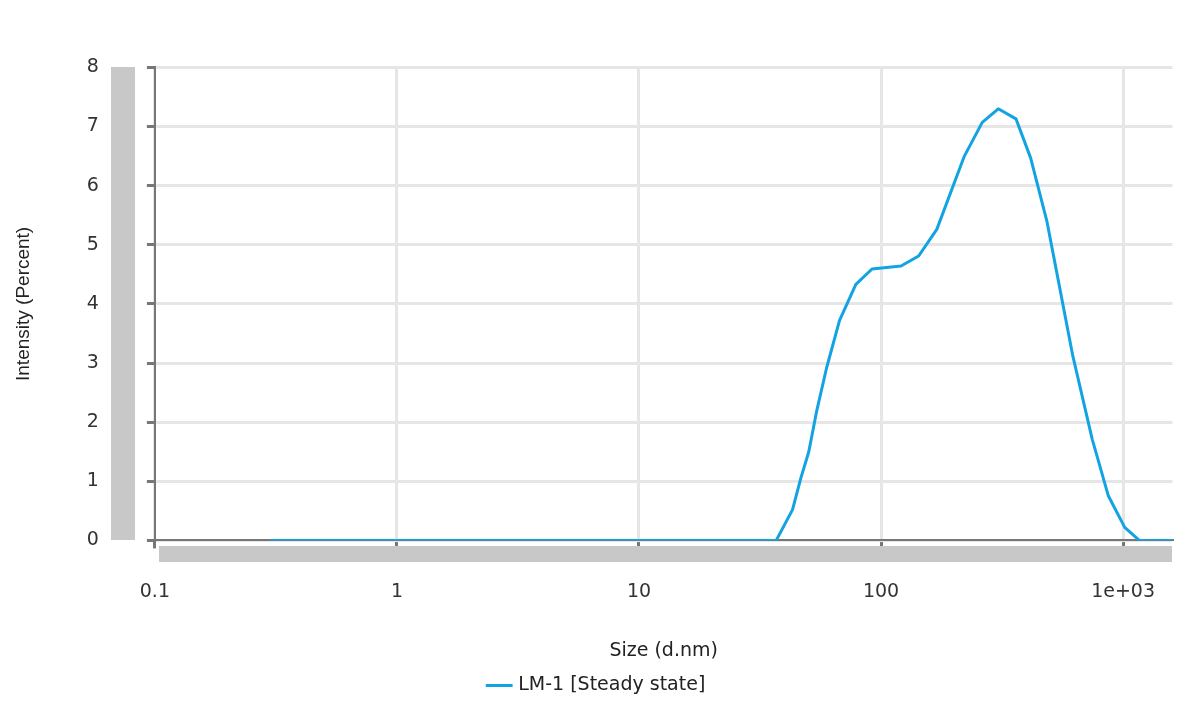 This screenshot has height=713, width=1195. Describe the element at coordinates (92, 479) in the screenshot. I see `y-tick-label: 1` at that location.